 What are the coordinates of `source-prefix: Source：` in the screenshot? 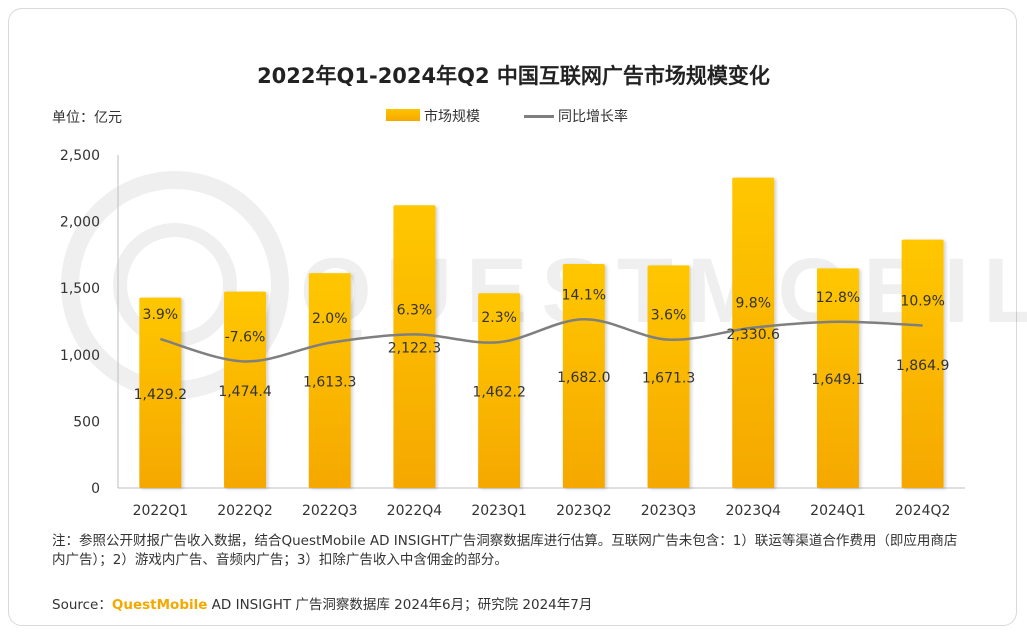 It's located at (82, 605).